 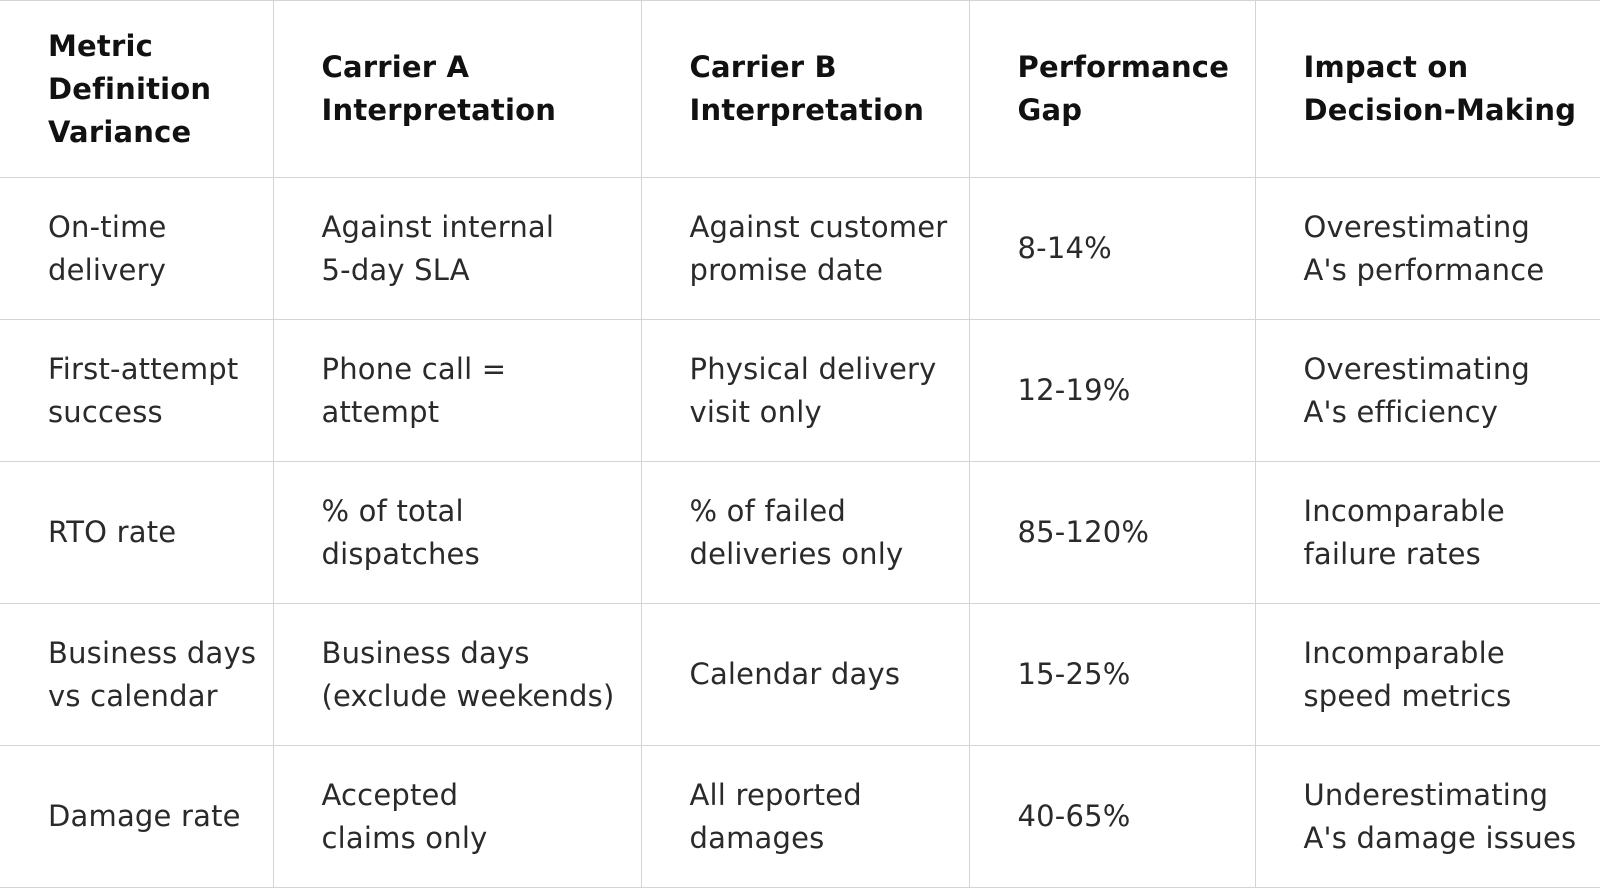 What do you see at coordinates (137, 89) in the screenshot?
I see `header-cell: Metric Definition Variance` at bounding box center [137, 89].